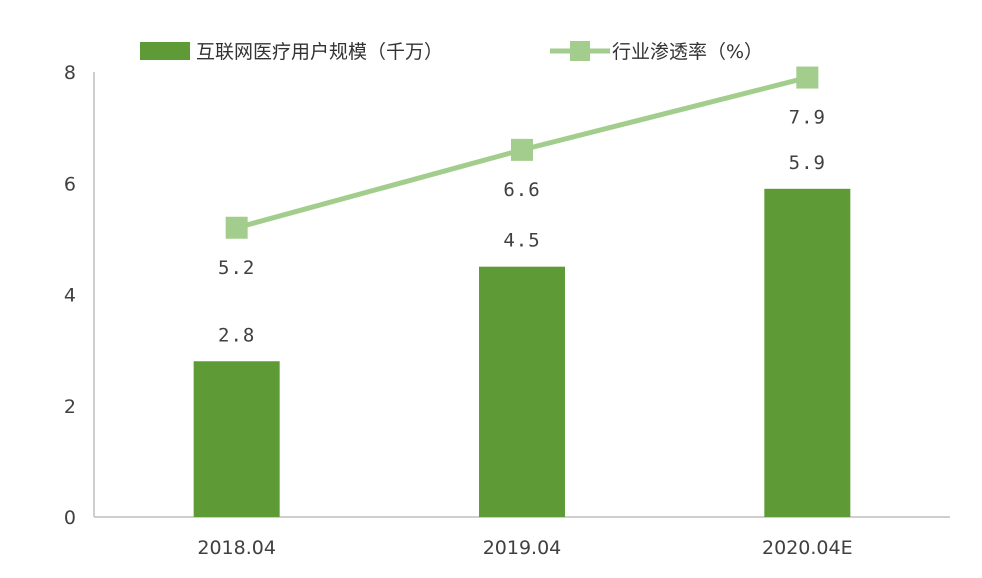  Describe the element at coordinates (807, 548) in the screenshot. I see `x-tick-label: 2020.04E` at that location.